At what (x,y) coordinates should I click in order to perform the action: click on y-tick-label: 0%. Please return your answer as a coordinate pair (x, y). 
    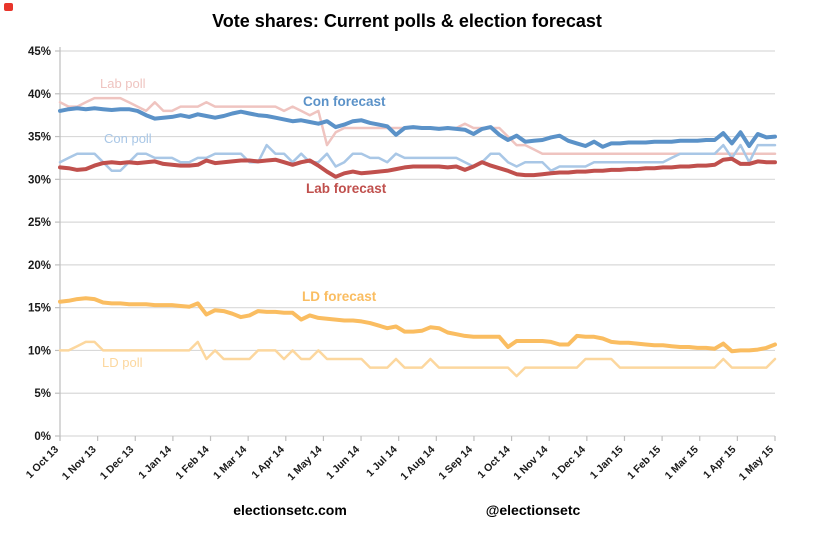
    Looking at the image, I should click on (42, 437).